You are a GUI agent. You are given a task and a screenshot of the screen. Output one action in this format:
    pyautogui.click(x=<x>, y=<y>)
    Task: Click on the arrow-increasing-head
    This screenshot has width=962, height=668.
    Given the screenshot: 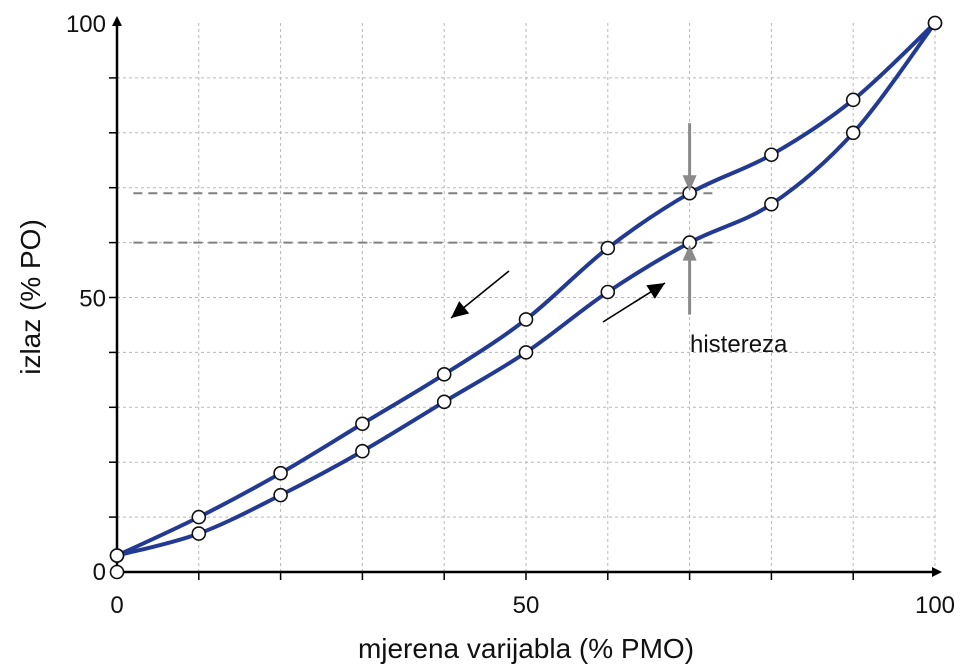 What is the action you would take?
    pyautogui.click(x=655, y=291)
    